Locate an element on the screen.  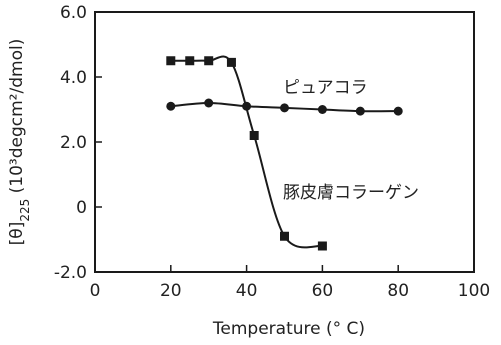
y-tick-label: 2.0 is located at coordinates (73, 143).